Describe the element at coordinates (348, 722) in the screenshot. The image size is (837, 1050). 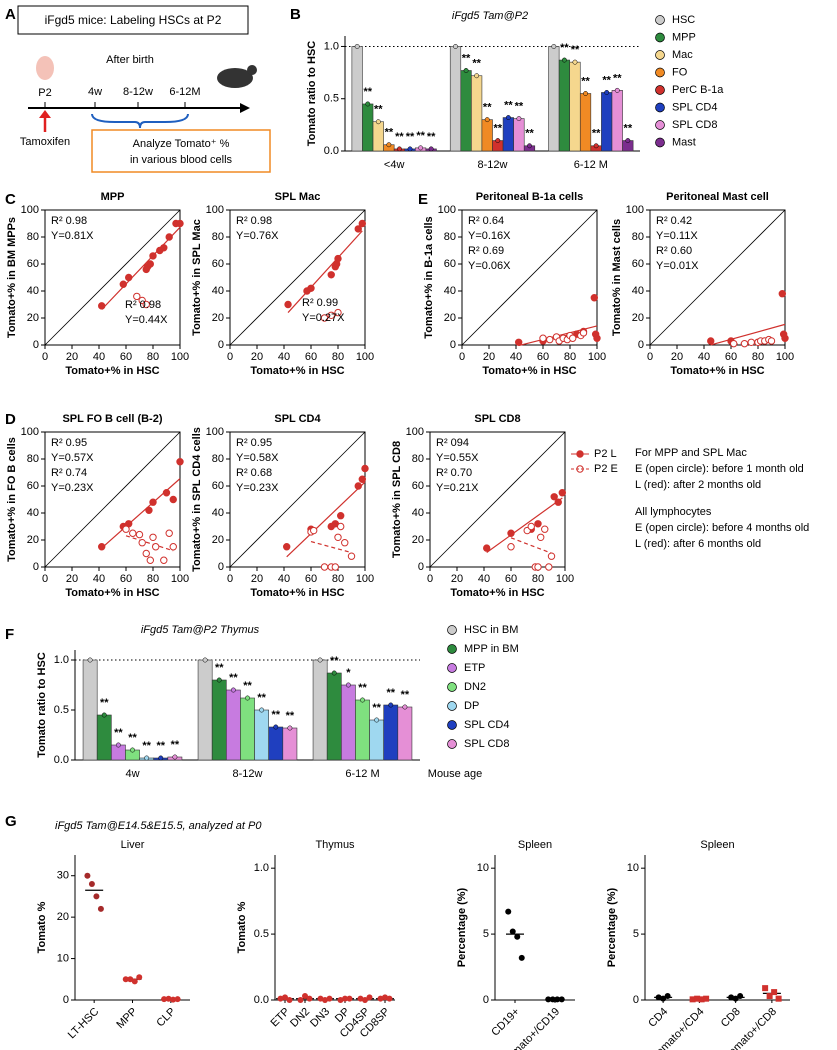
I see `bar` at that location.